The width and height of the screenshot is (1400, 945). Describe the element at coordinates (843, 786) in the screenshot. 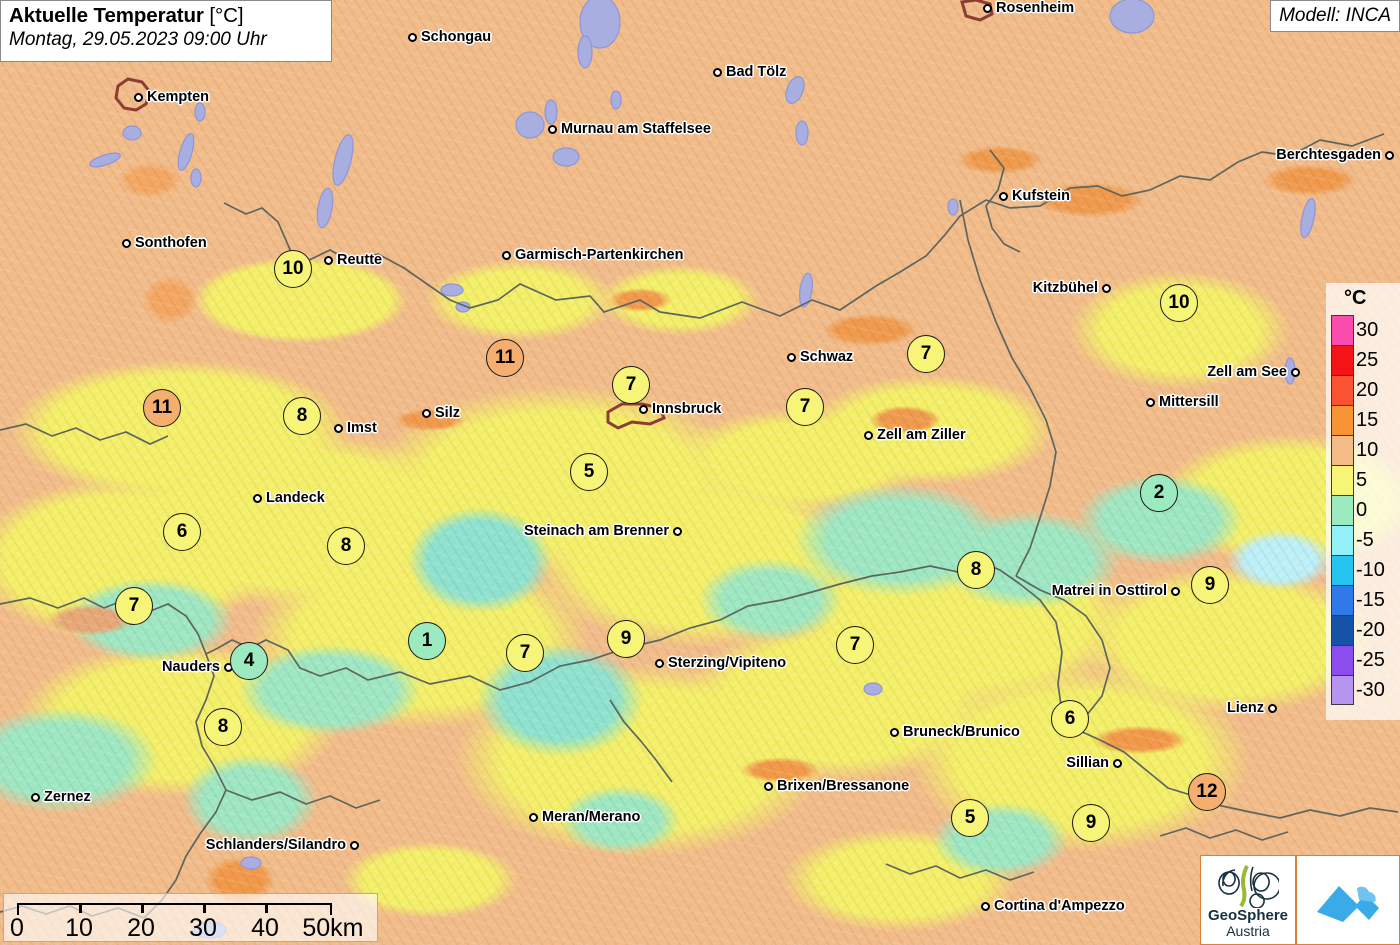

I see `city-name: Brixen/Bressanone` at that location.